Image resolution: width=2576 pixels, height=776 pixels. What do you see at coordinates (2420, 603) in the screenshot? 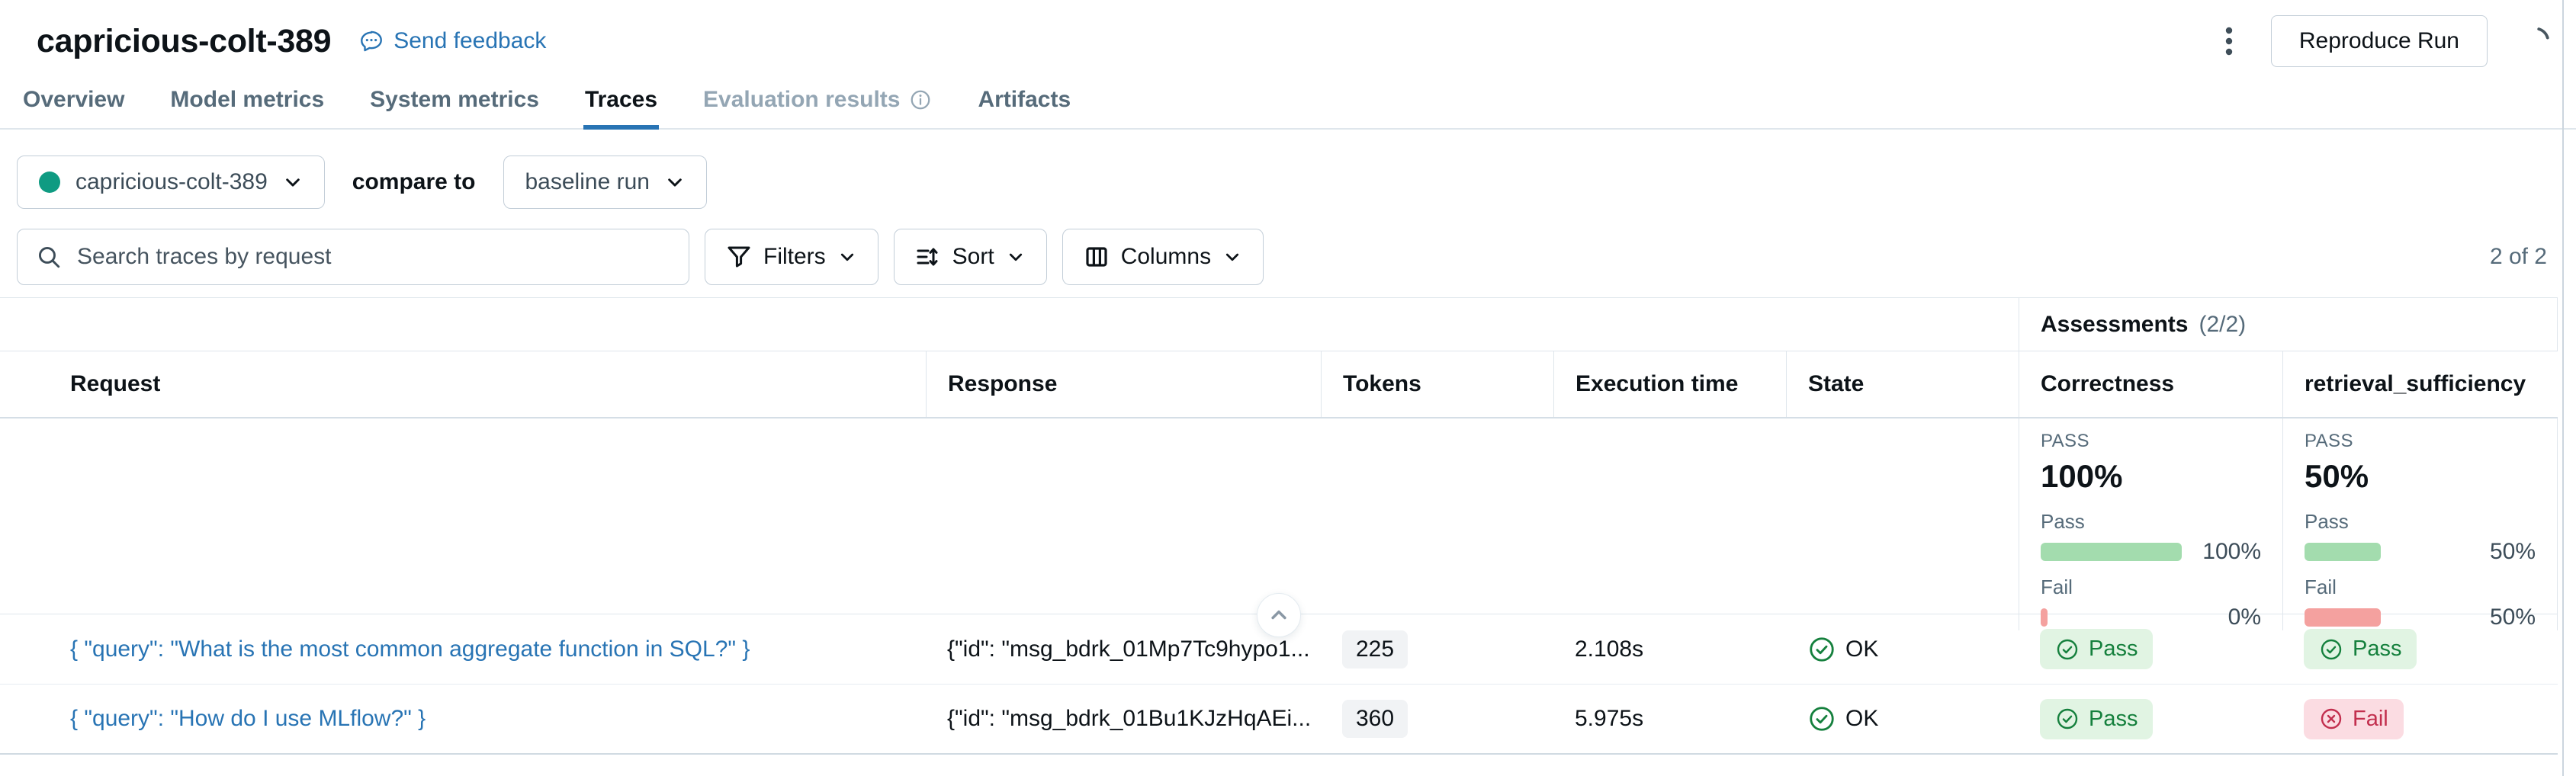
I see `retrieval-fail-metric: Fail 50%` at bounding box center [2420, 603].